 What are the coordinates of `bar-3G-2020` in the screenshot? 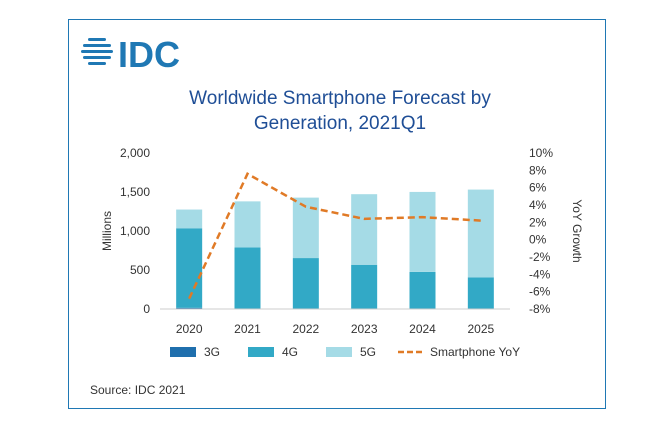 It's located at (189, 308).